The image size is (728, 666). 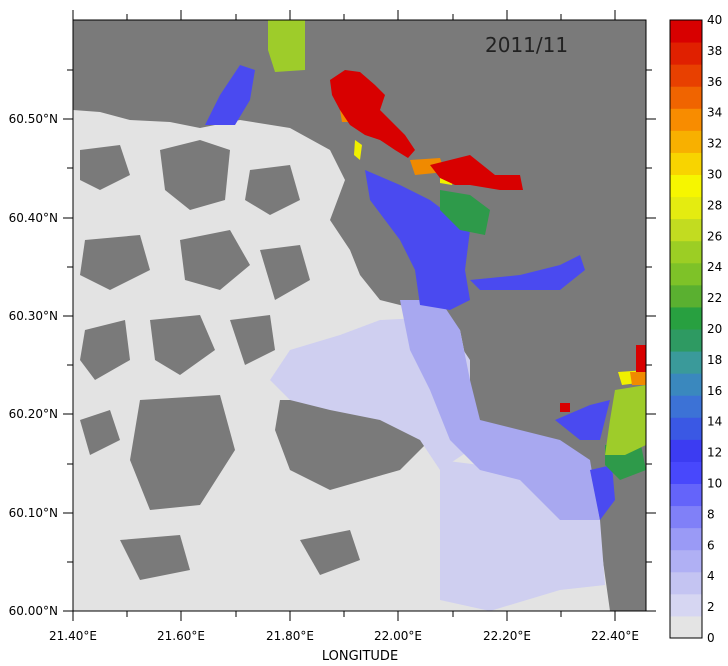 I want to click on y-tick-label: 60.30°N, so click(x=33, y=316).